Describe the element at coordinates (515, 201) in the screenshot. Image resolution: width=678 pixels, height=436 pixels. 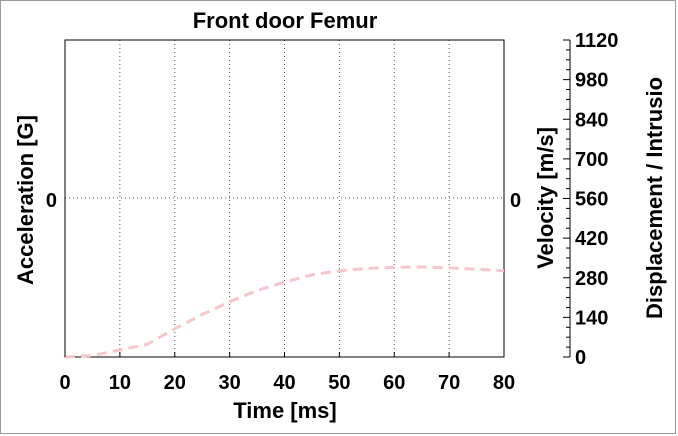
I see `velocity-axis-tick-0: 0` at that location.